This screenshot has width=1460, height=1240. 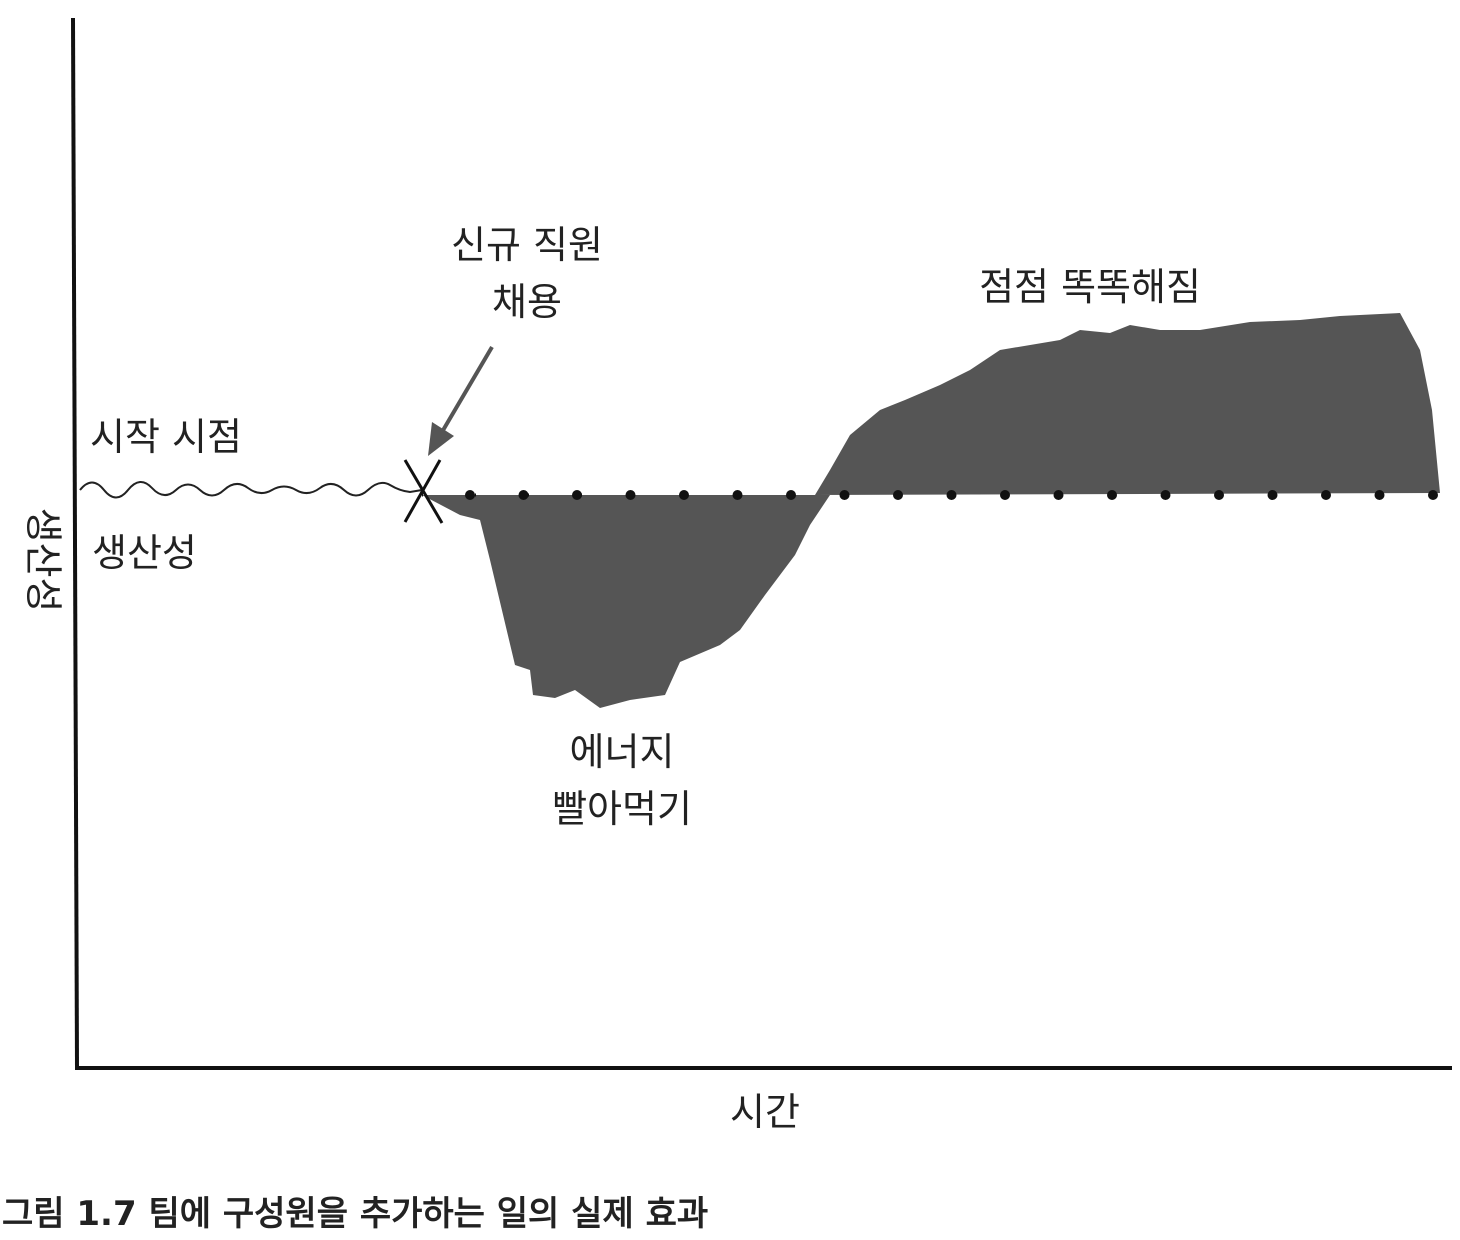 I want to click on smarter-area, so click(x=1127, y=404).